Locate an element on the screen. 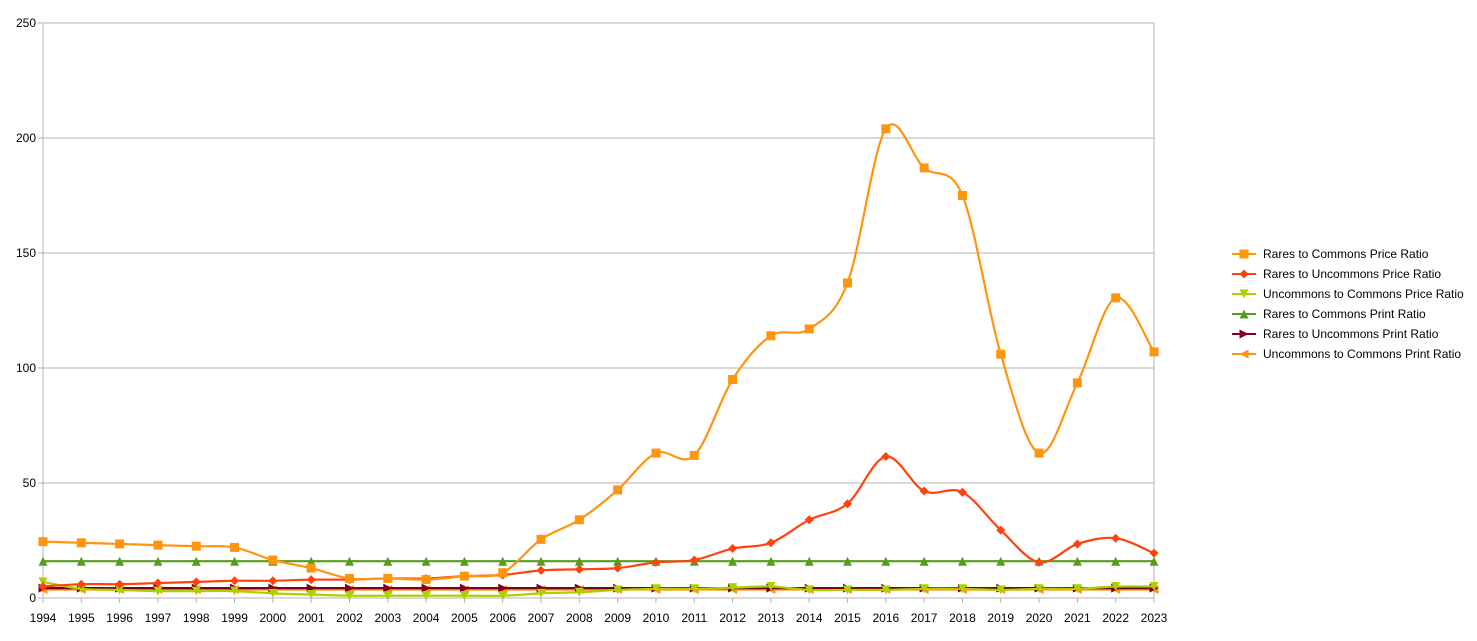 Image resolution: width=1477 pixels, height=641 pixels. x-tick-label: 2015 is located at coordinates (847, 618).